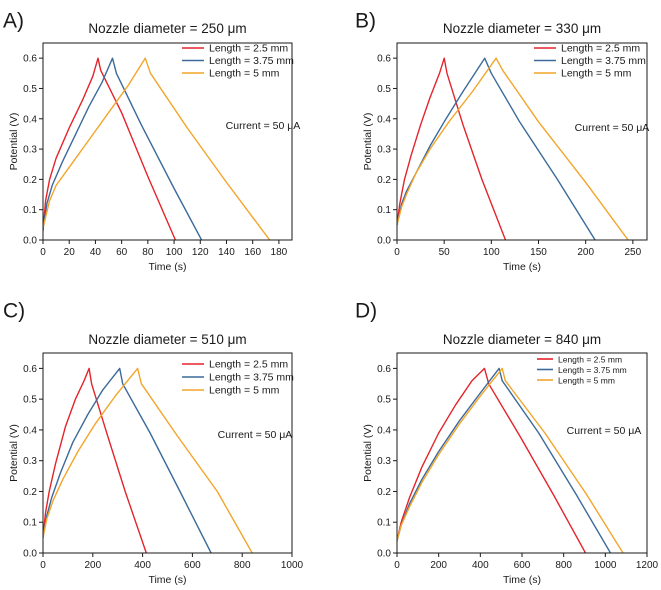 The height and width of the screenshot is (590, 661). What do you see at coordinates (445, 252) in the screenshot?
I see `x-tick-label: 50` at bounding box center [445, 252].